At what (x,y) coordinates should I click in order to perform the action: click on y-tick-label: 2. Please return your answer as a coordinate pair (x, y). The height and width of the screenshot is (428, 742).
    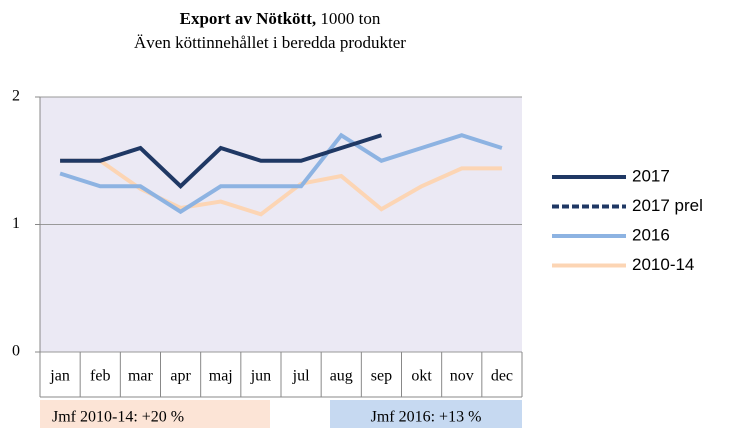
    Looking at the image, I should click on (16, 96).